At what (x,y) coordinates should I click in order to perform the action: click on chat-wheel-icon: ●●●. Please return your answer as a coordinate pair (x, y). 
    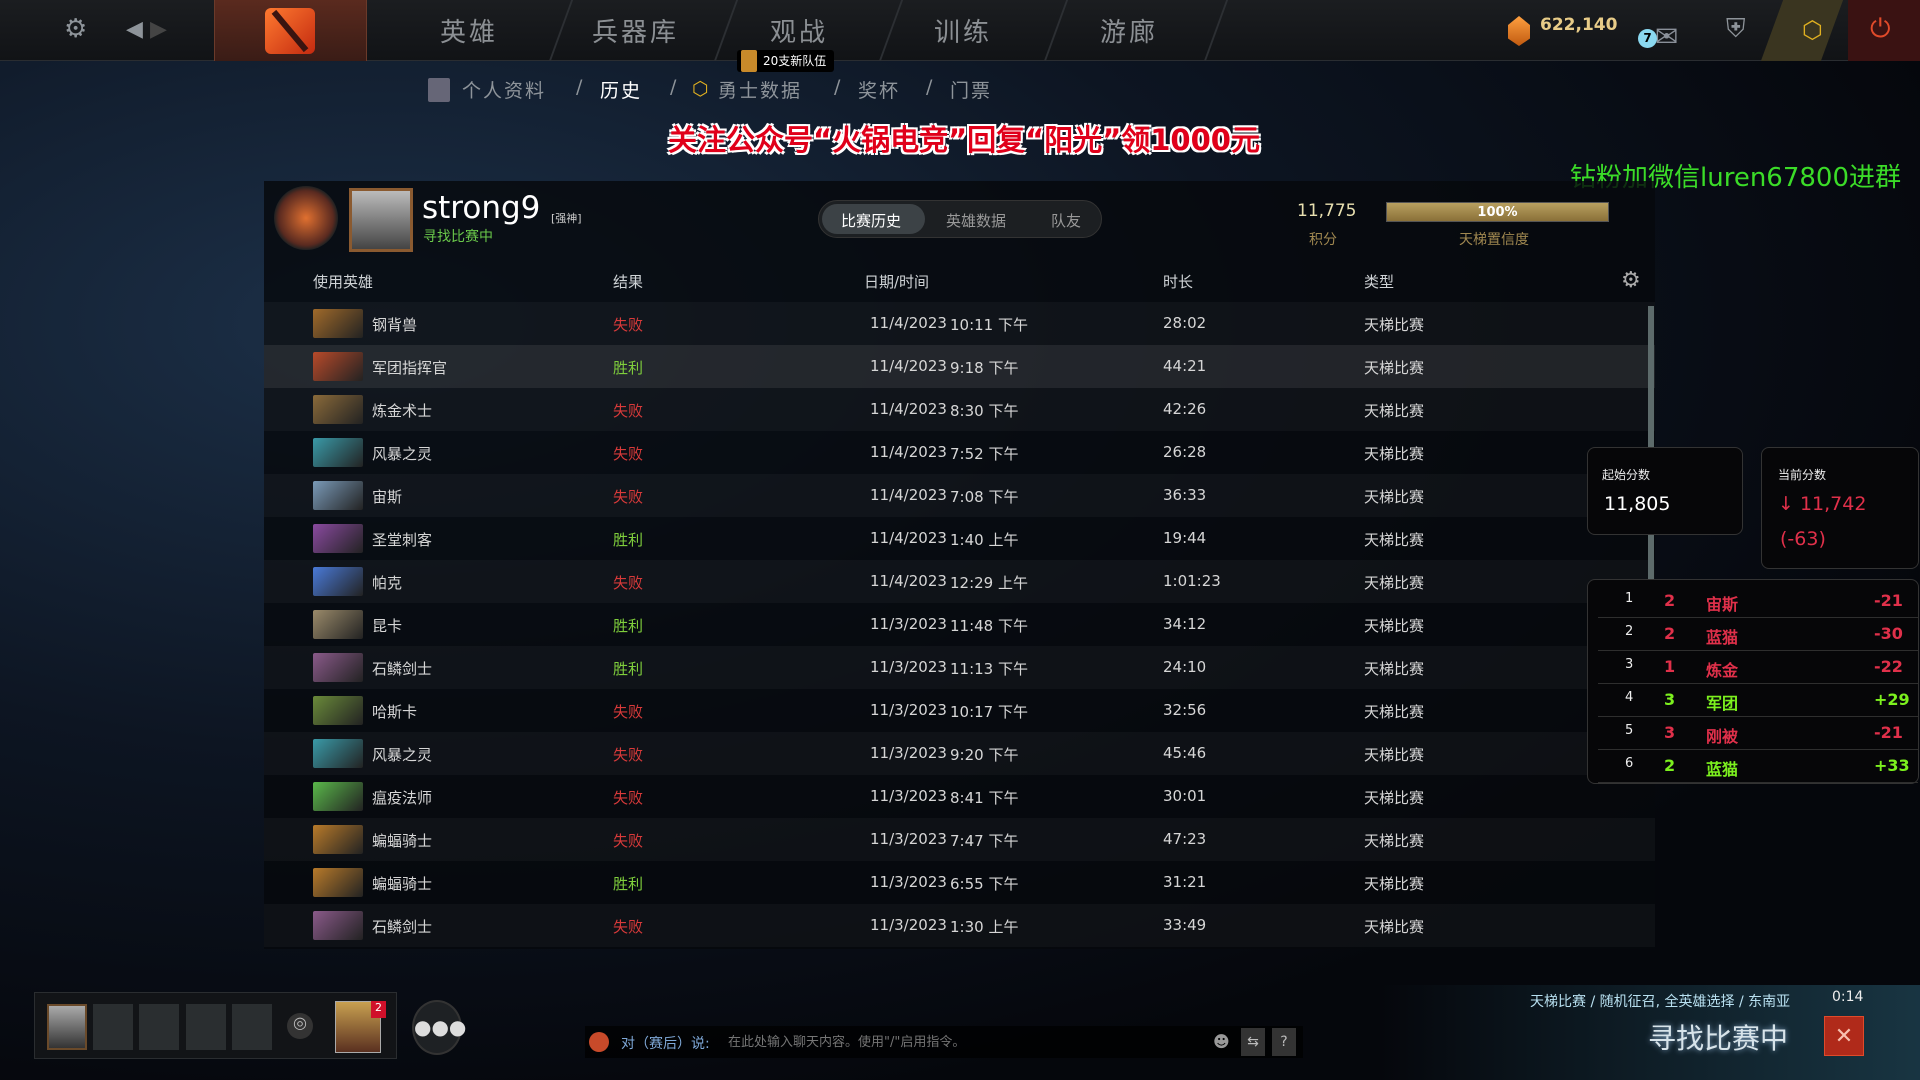
    Looking at the image, I should click on (439, 1027).